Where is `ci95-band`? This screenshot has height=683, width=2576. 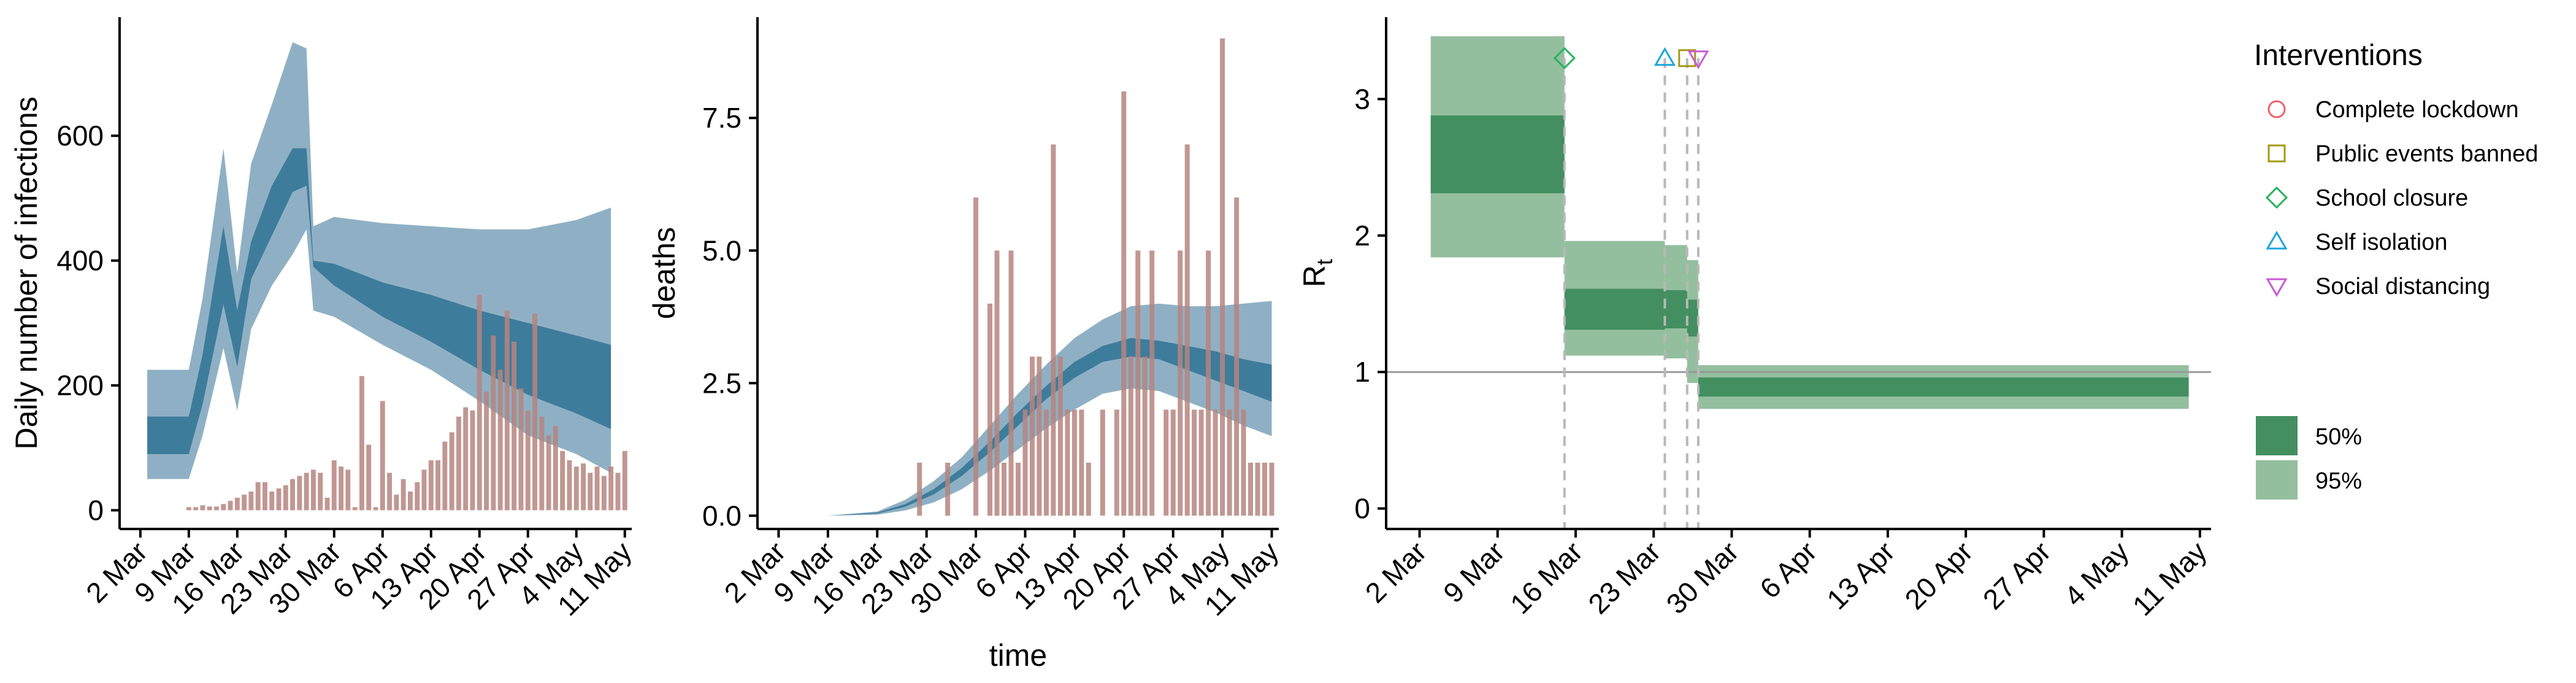 ci95-band is located at coordinates (1049, 408).